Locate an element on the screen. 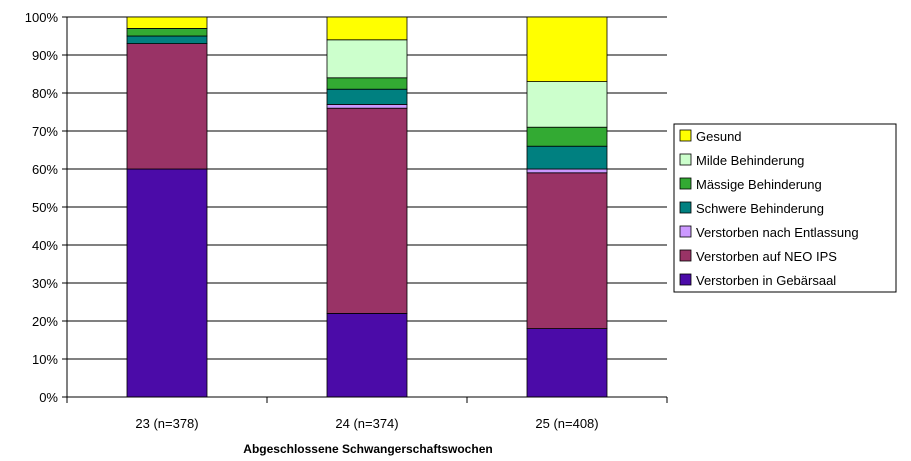 Image resolution: width=911 pixels, height=461 pixels. legend-box is located at coordinates (785, 208).